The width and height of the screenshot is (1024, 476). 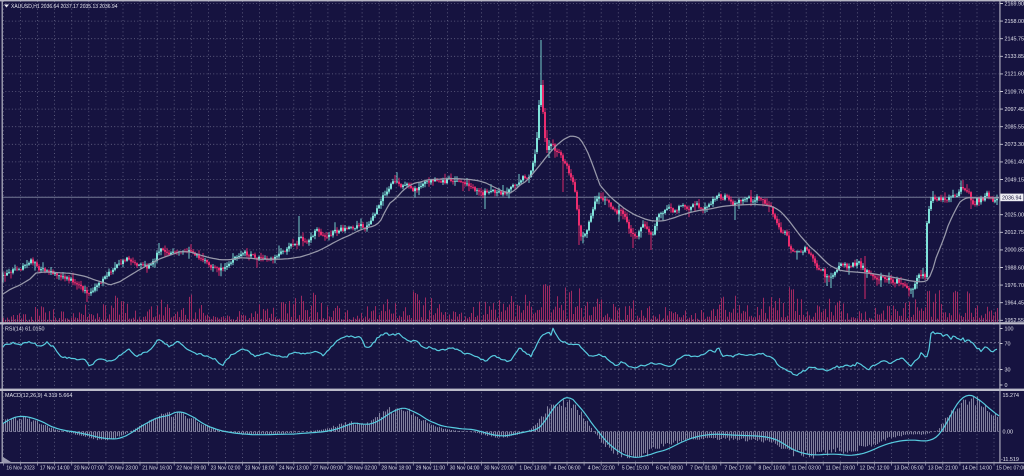 What do you see at coordinates (875, 469) in the screenshot?
I see `svg-text: 12 Dec 12:00` at bounding box center [875, 469].